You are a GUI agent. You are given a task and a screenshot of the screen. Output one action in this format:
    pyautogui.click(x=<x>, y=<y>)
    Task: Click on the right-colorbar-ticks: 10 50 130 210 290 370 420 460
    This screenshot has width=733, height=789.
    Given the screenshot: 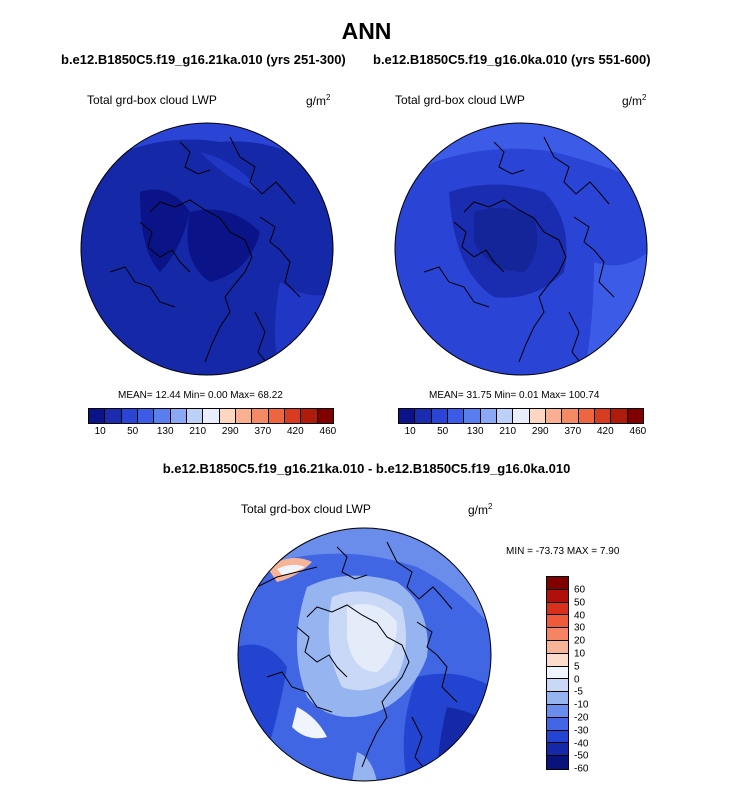 What is the action you would take?
    pyautogui.click(x=522, y=433)
    